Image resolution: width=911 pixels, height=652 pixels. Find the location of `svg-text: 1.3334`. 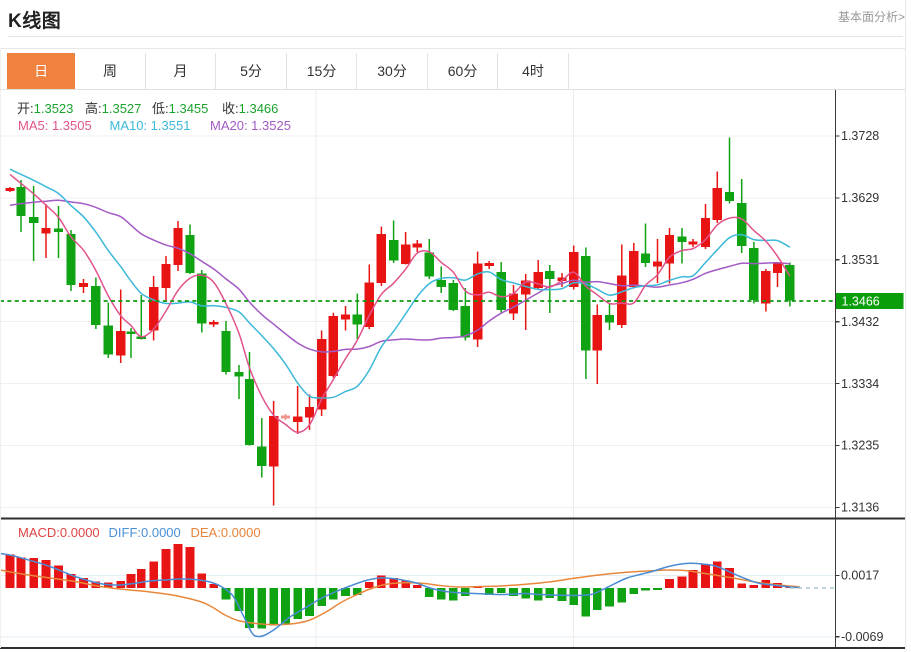

svg-text: 1.3334 is located at coordinates (860, 384).